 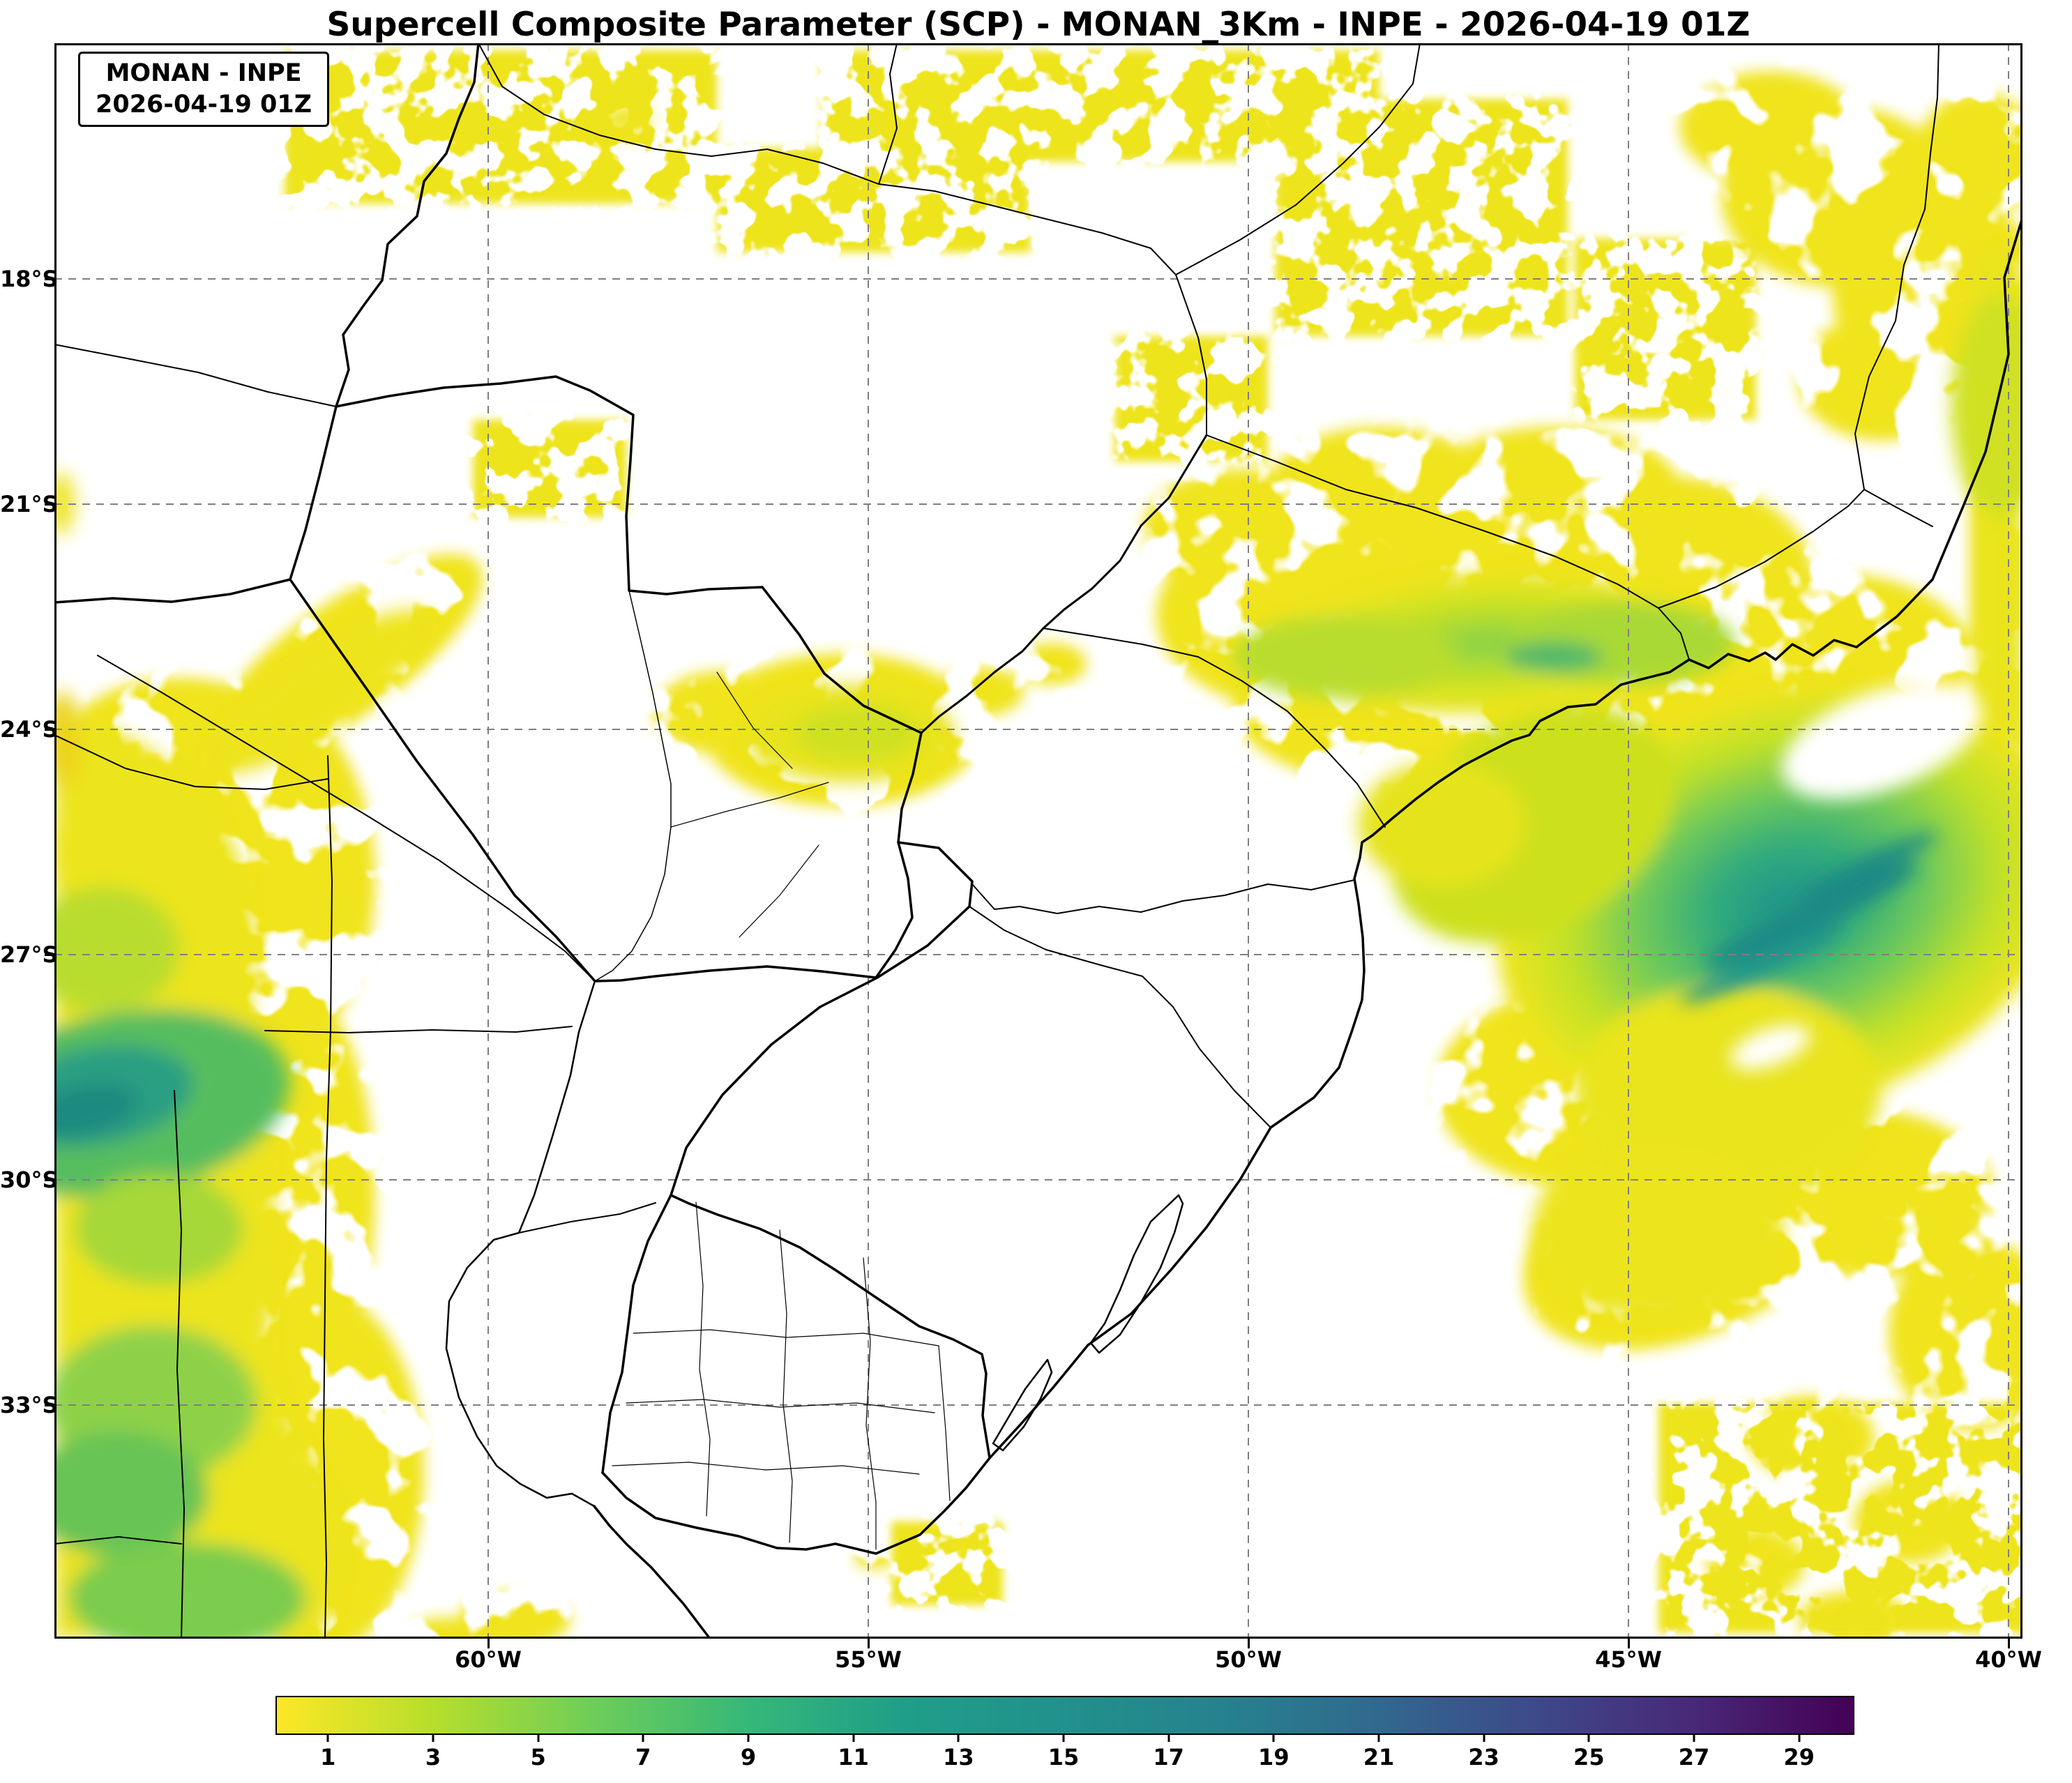 What do you see at coordinates (1694, 1757) in the screenshot?
I see `colorbar-tick-label: 27` at bounding box center [1694, 1757].